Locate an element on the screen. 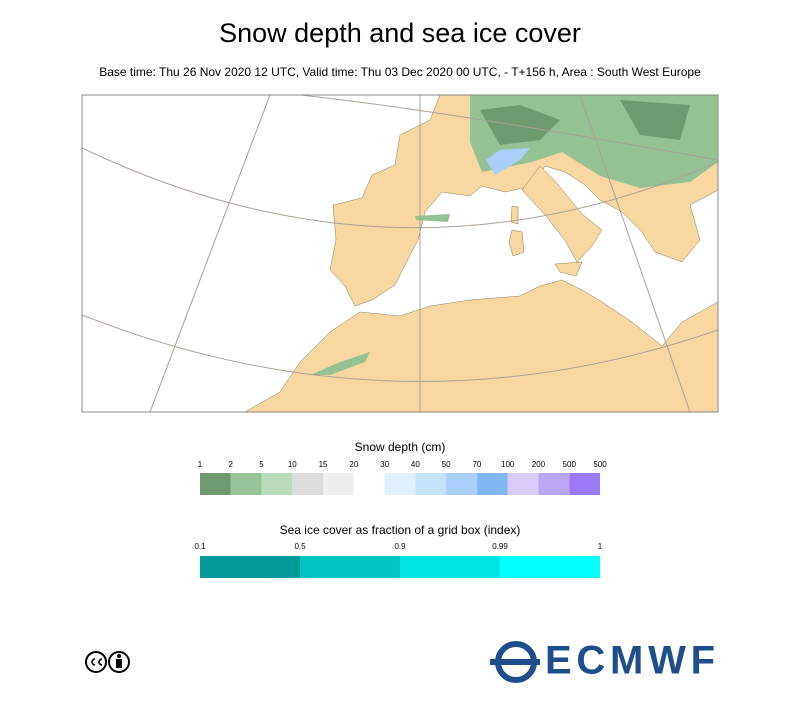 Image resolution: width=800 pixels, height=720 pixels. land-italy is located at coordinates (562, 214).